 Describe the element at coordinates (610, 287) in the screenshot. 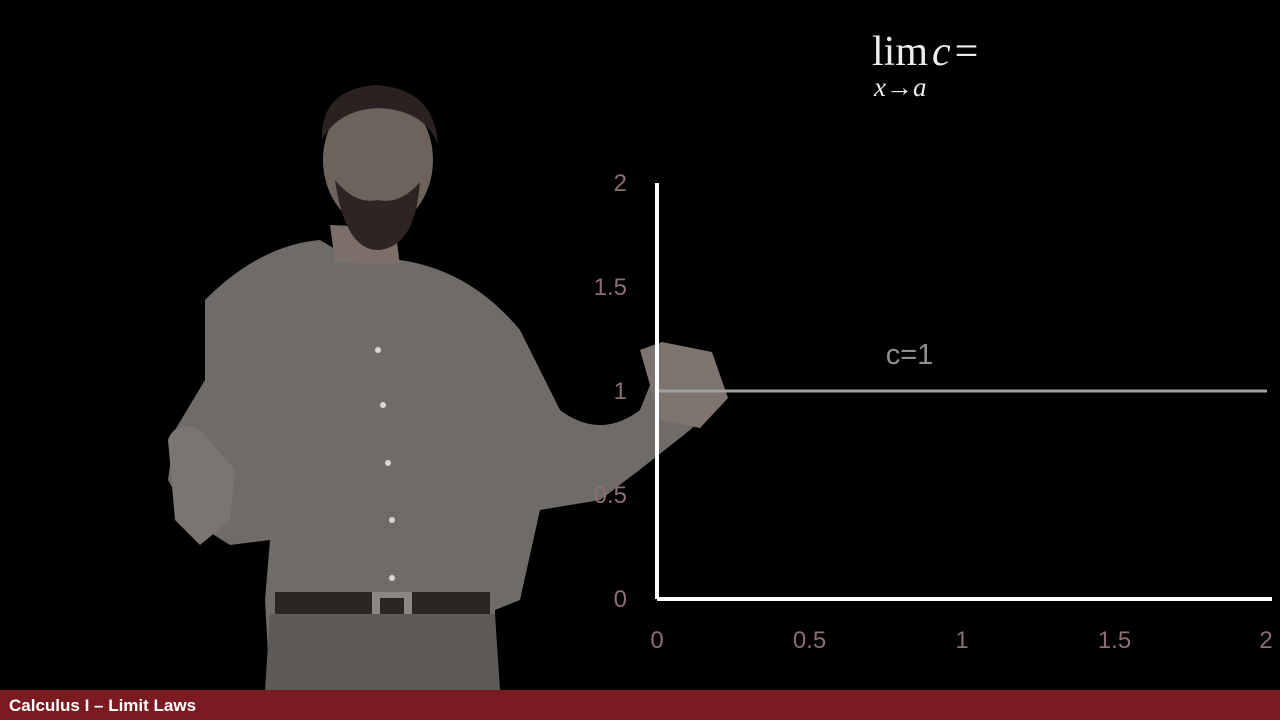

I see `y-tick-label: 1.5` at that location.